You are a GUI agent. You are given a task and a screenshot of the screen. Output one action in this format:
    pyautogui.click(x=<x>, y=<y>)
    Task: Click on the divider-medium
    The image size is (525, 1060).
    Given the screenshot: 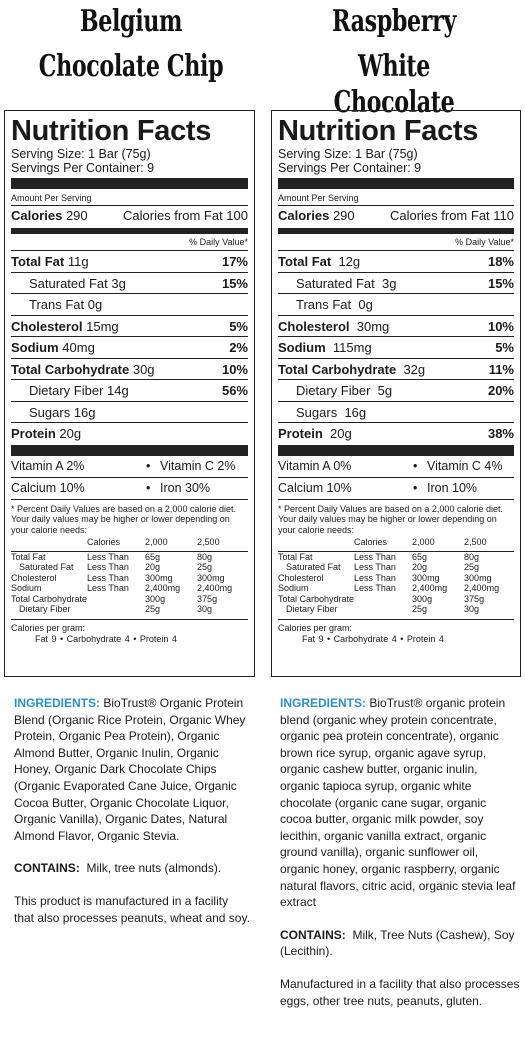 What is the action you would take?
    pyautogui.click(x=396, y=231)
    